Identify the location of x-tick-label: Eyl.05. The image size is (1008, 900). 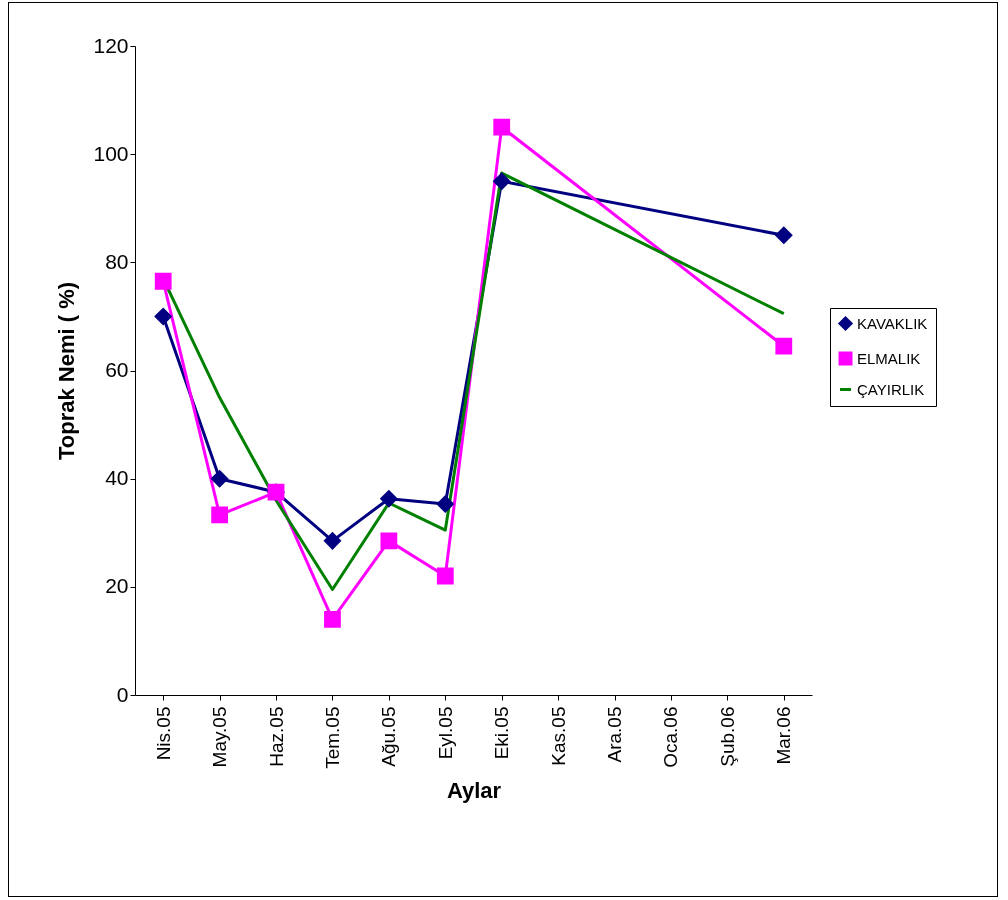
(445, 733).